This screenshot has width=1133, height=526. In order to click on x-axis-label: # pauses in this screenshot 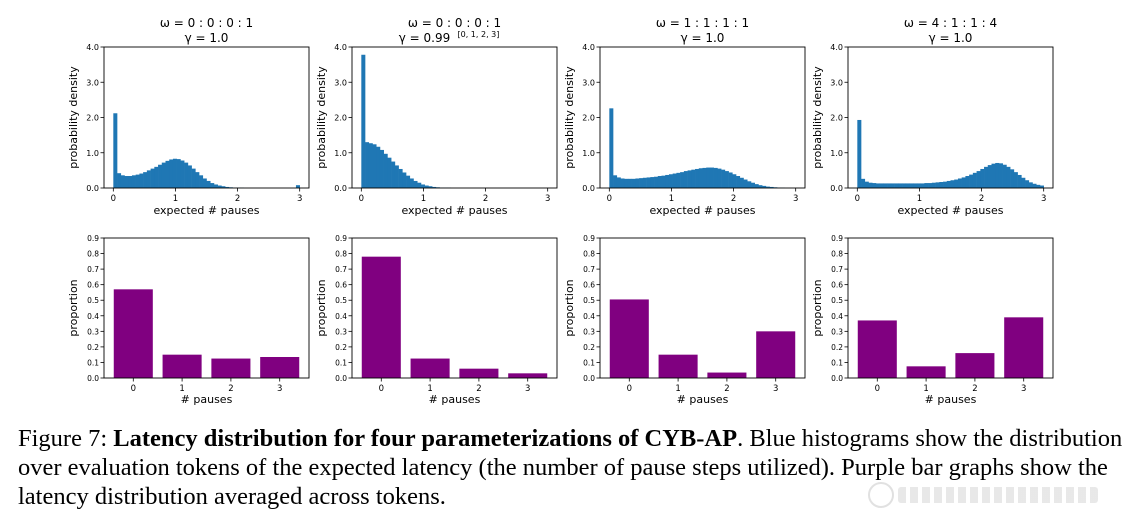, I will do `click(455, 399)`.